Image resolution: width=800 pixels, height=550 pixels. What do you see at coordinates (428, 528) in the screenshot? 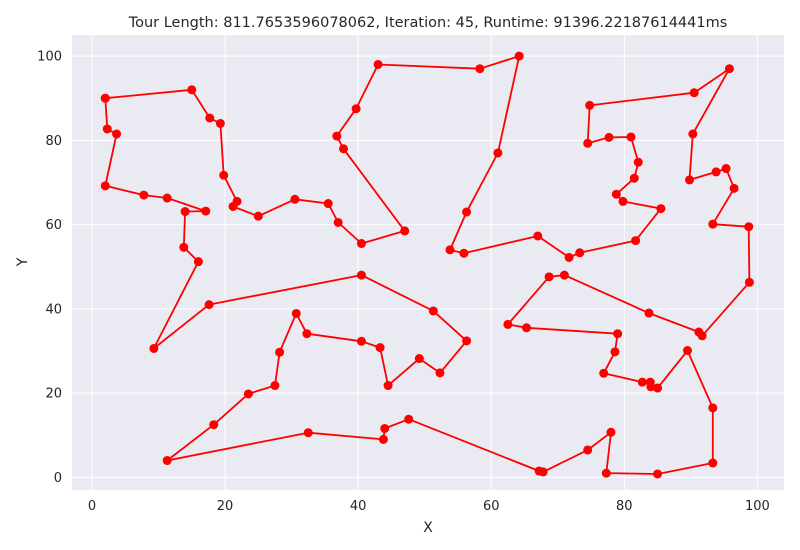
I see `x-axis-label: X` at bounding box center [428, 528].